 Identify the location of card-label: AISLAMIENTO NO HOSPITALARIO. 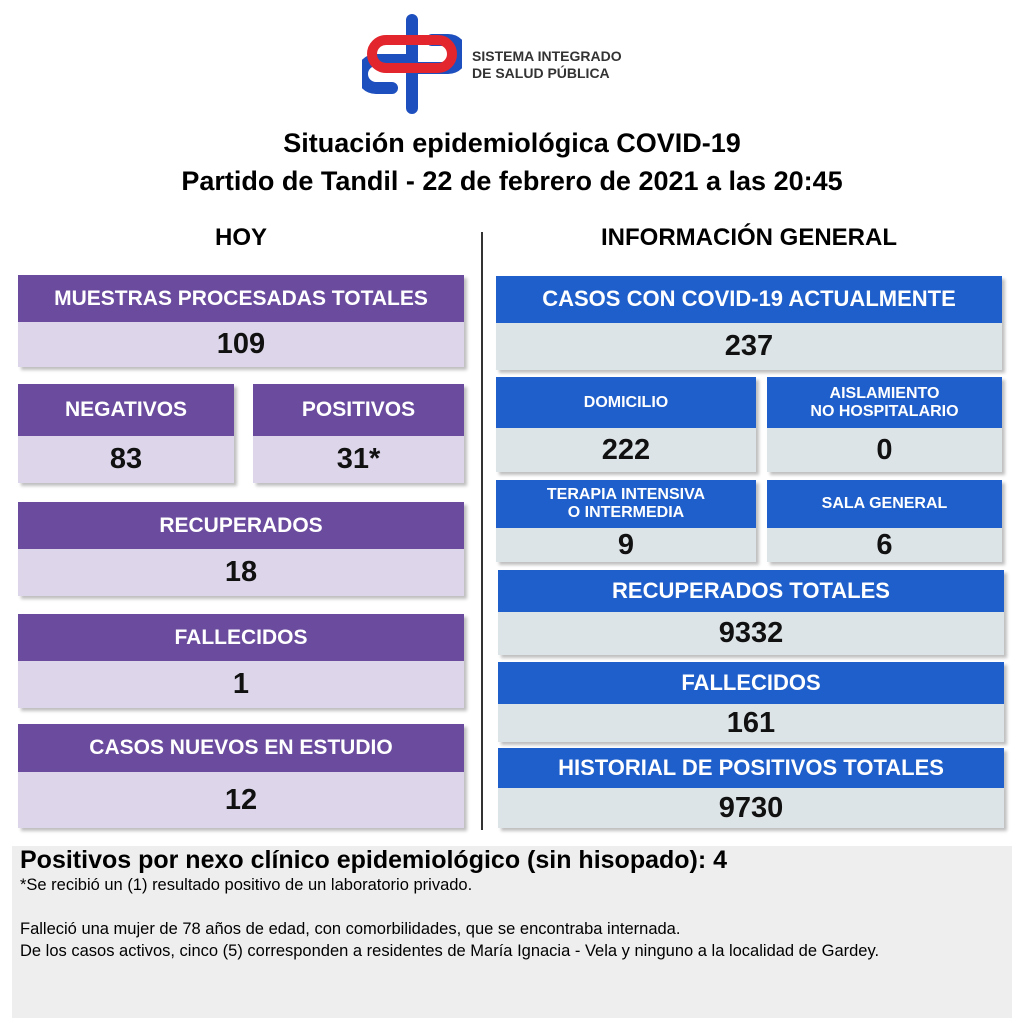
(884, 402).